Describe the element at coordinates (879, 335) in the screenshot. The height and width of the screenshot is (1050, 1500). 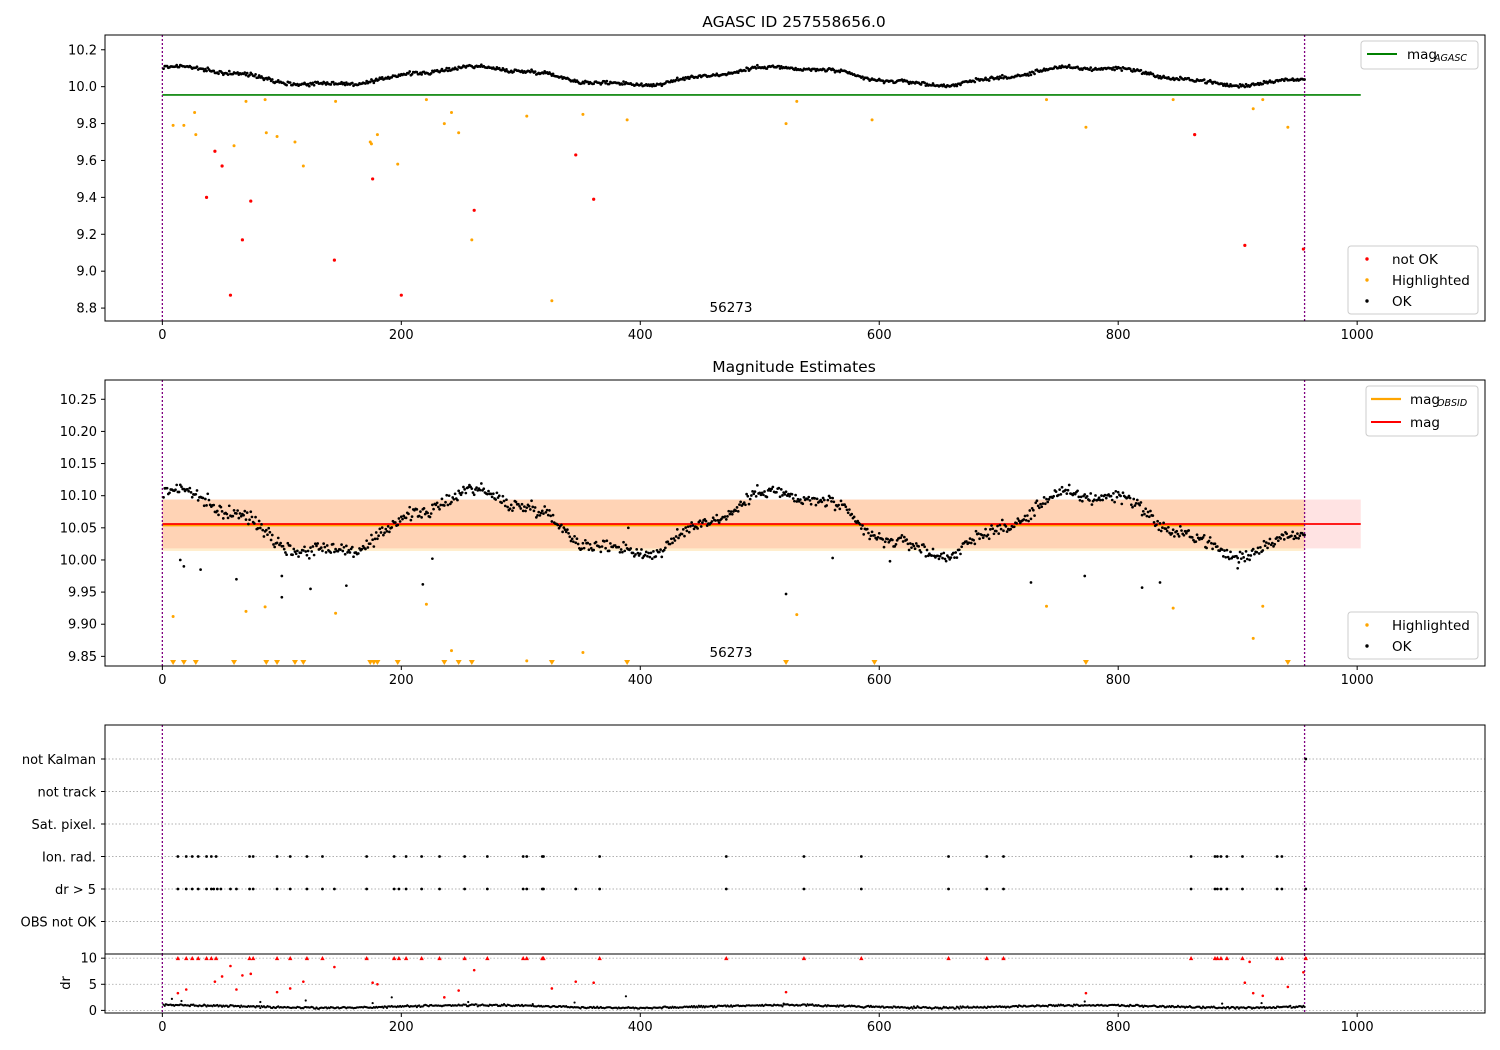
I see `x-tick-label: 600` at that location.